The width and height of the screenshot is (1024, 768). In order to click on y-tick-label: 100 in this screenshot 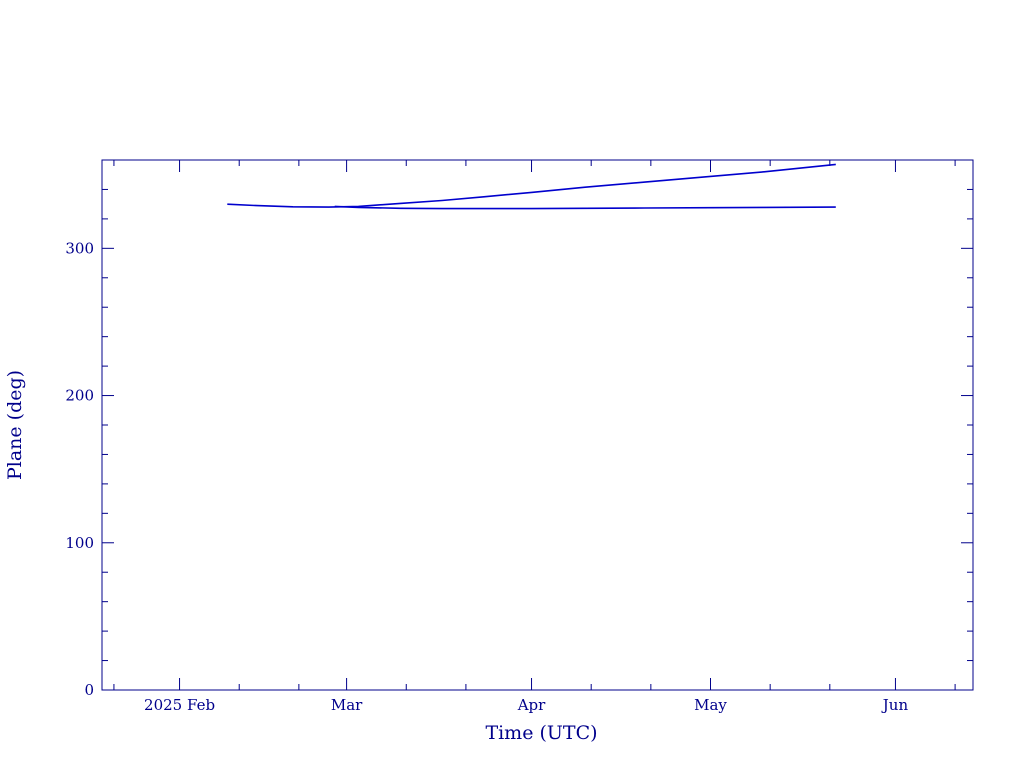, I will do `click(79, 543)`.